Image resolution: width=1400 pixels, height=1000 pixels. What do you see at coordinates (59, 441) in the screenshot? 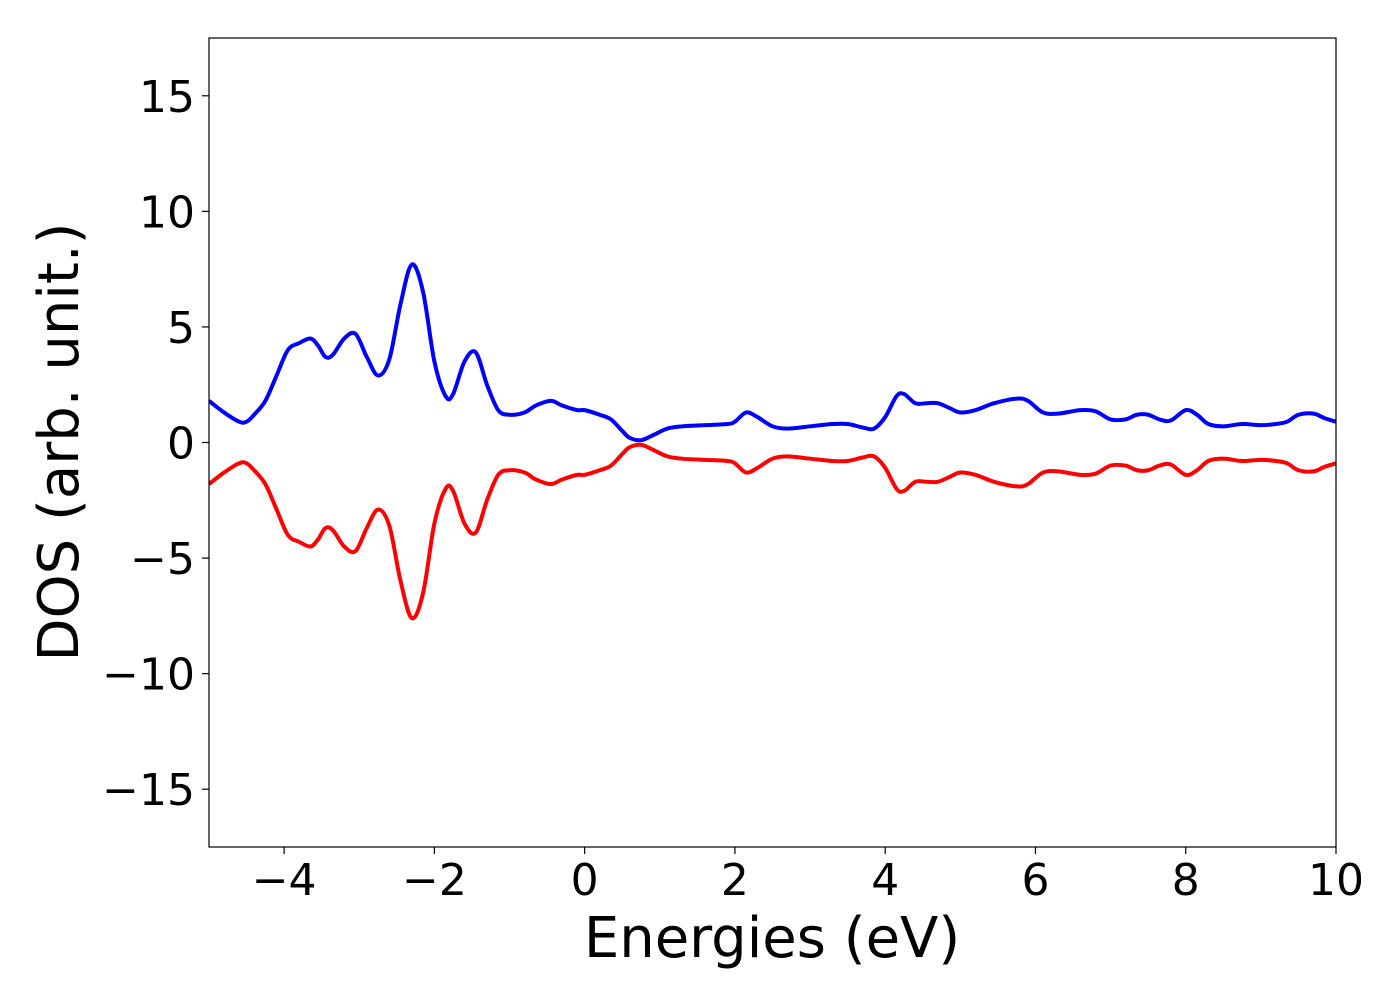
I see `y-axis-label: DOS (arb. unit.)` at bounding box center [59, 441].